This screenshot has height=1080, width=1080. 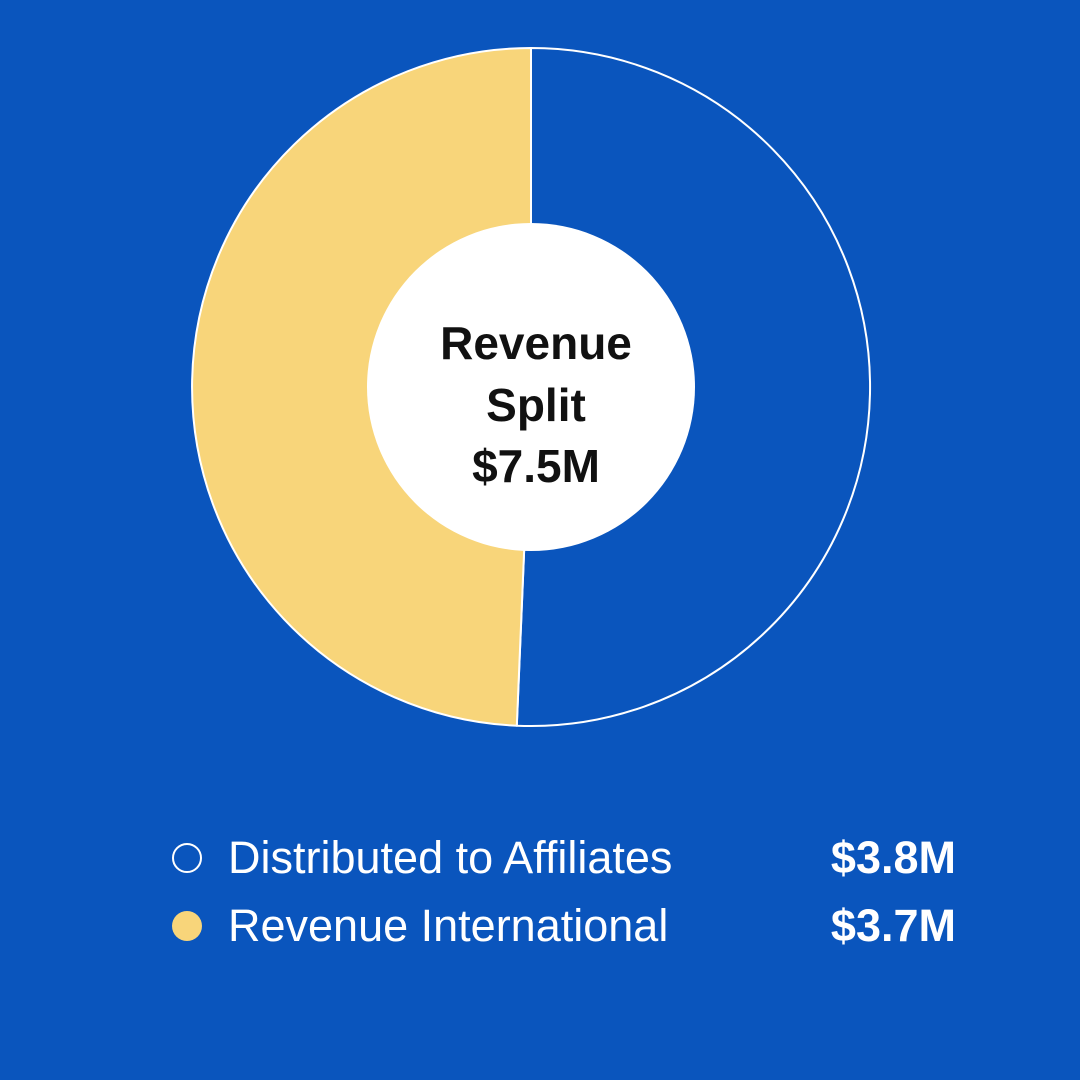 I want to click on legend-marker-affiliates, so click(x=187, y=858).